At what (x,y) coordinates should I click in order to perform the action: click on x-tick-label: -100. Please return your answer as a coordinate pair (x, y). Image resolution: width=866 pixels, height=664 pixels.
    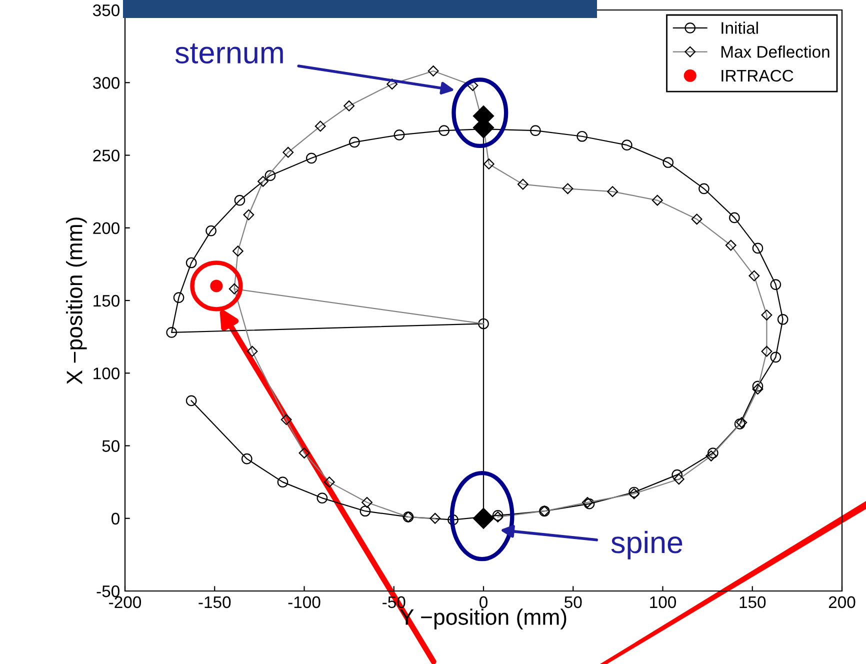
    Looking at the image, I should click on (304, 602).